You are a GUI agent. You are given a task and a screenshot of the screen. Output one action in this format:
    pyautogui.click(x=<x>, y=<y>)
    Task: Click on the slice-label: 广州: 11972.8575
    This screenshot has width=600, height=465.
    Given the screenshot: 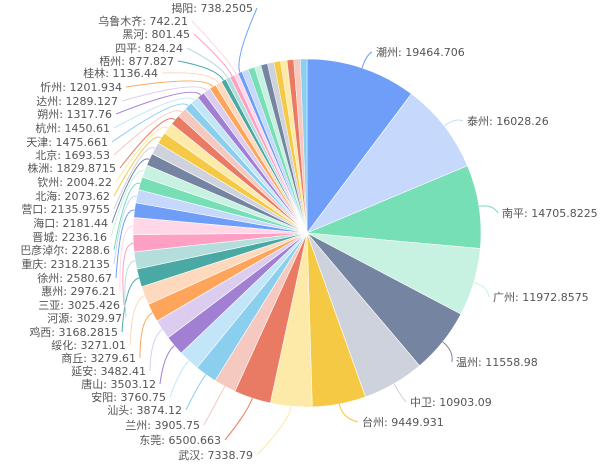 What is the action you would take?
    pyautogui.click(x=541, y=297)
    